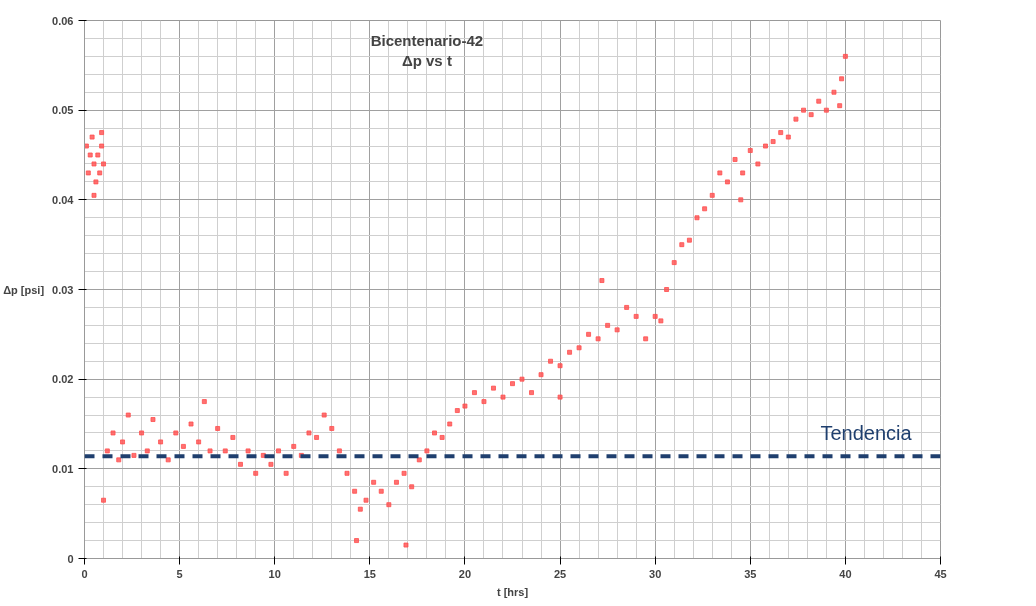 The height and width of the screenshot is (606, 1036). What do you see at coordinates (24, 289) in the screenshot?
I see `y-axis-title: Δp [psi]` at bounding box center [24, 289].